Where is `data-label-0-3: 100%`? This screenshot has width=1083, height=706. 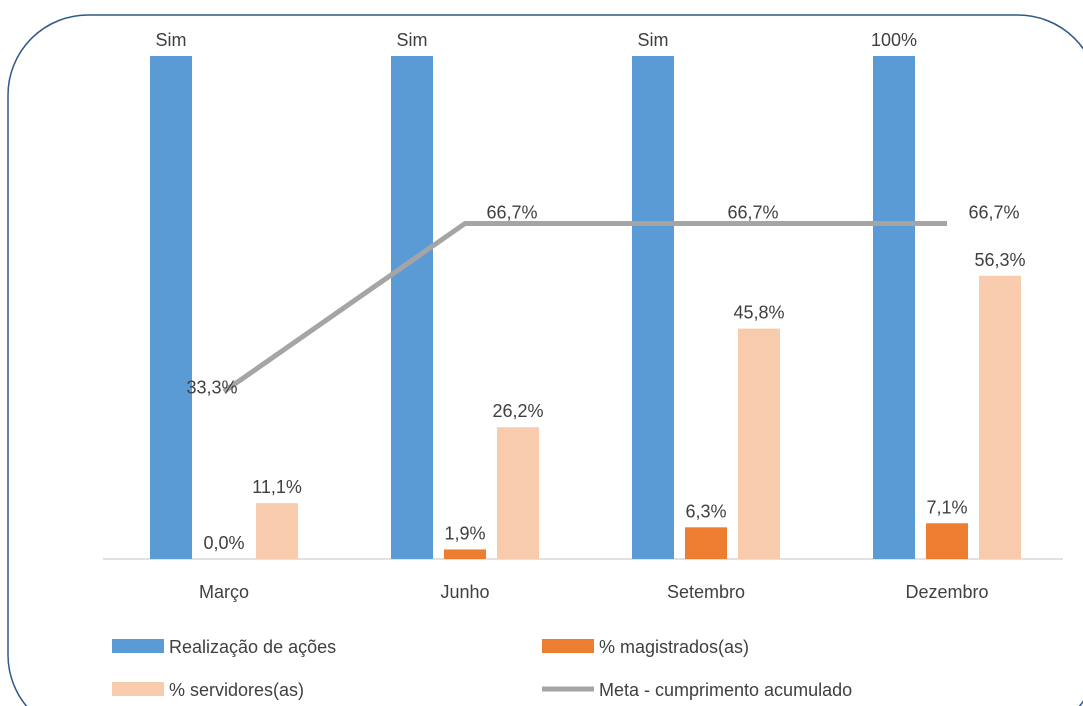
data-label-0-3: 100% is located at coordinates (894, 40).